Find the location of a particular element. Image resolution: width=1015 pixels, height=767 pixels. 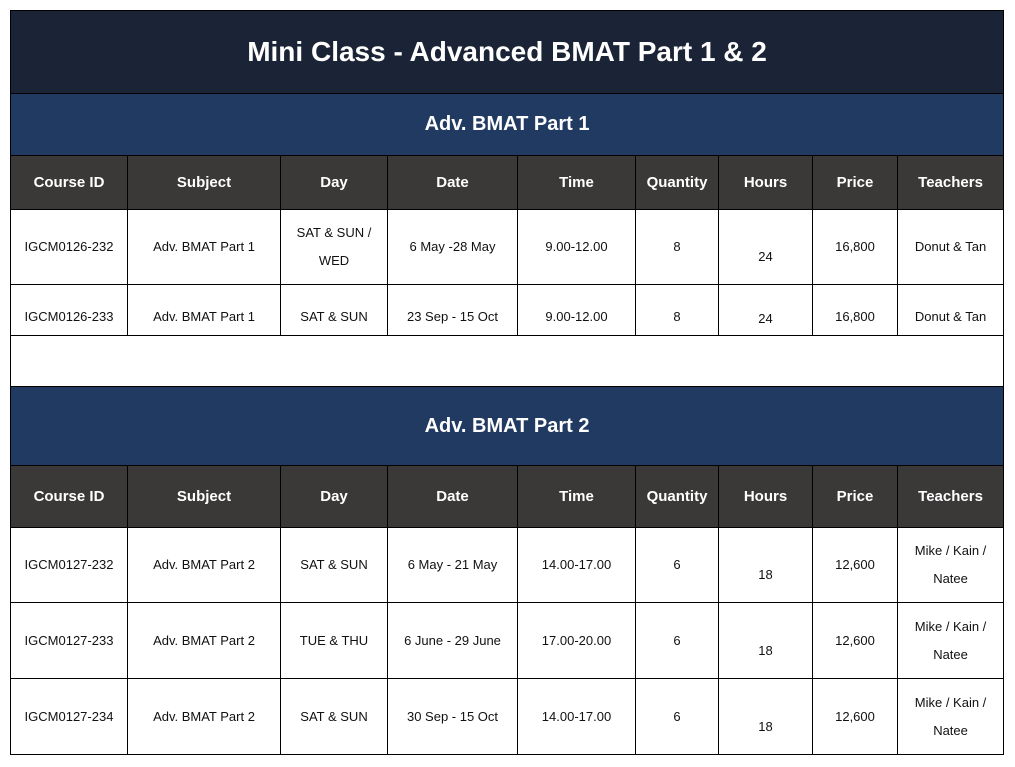

cell-course-id: IGCM0126-233 is located at coordinates (69, 310).